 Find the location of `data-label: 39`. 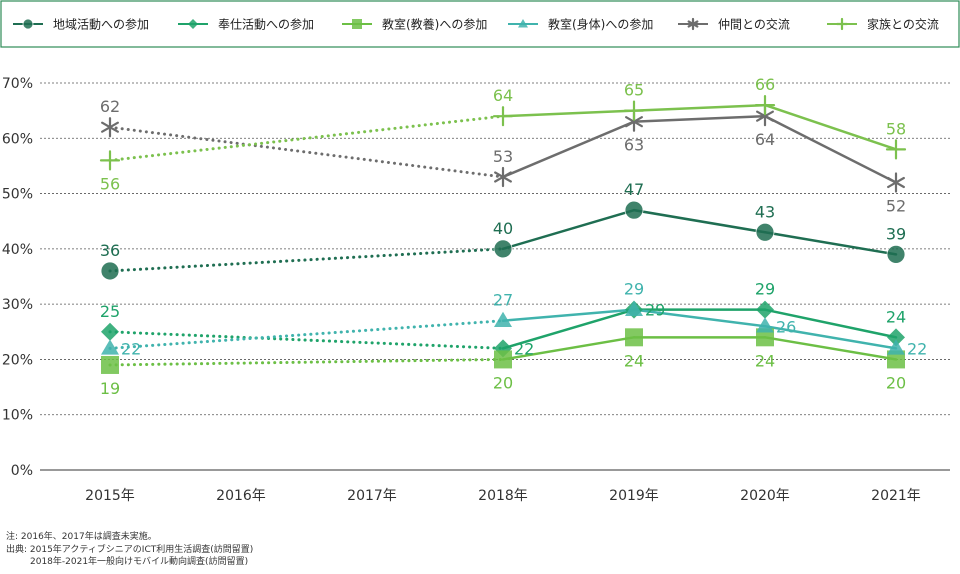

data-label: 39 is located at coordinates (896, 233).